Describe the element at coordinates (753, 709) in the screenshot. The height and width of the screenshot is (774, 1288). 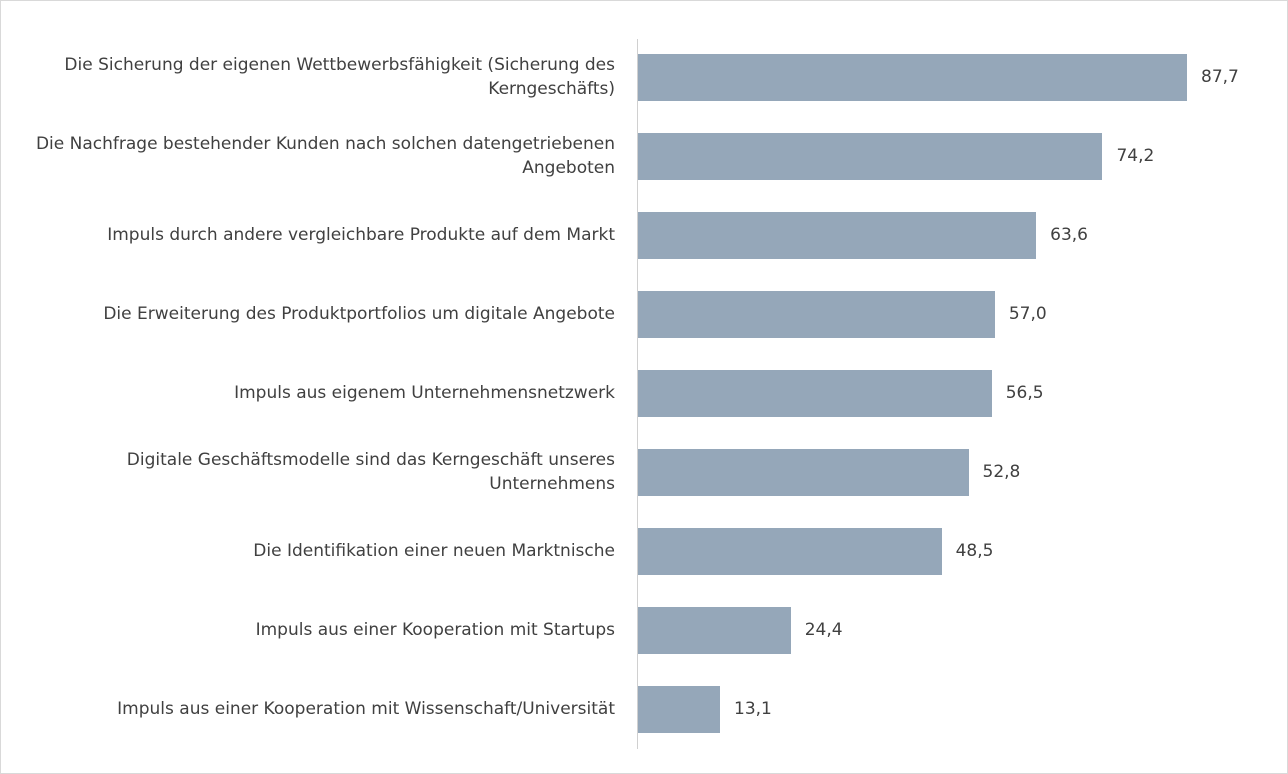
I see `value-label: 13,1` at that location.